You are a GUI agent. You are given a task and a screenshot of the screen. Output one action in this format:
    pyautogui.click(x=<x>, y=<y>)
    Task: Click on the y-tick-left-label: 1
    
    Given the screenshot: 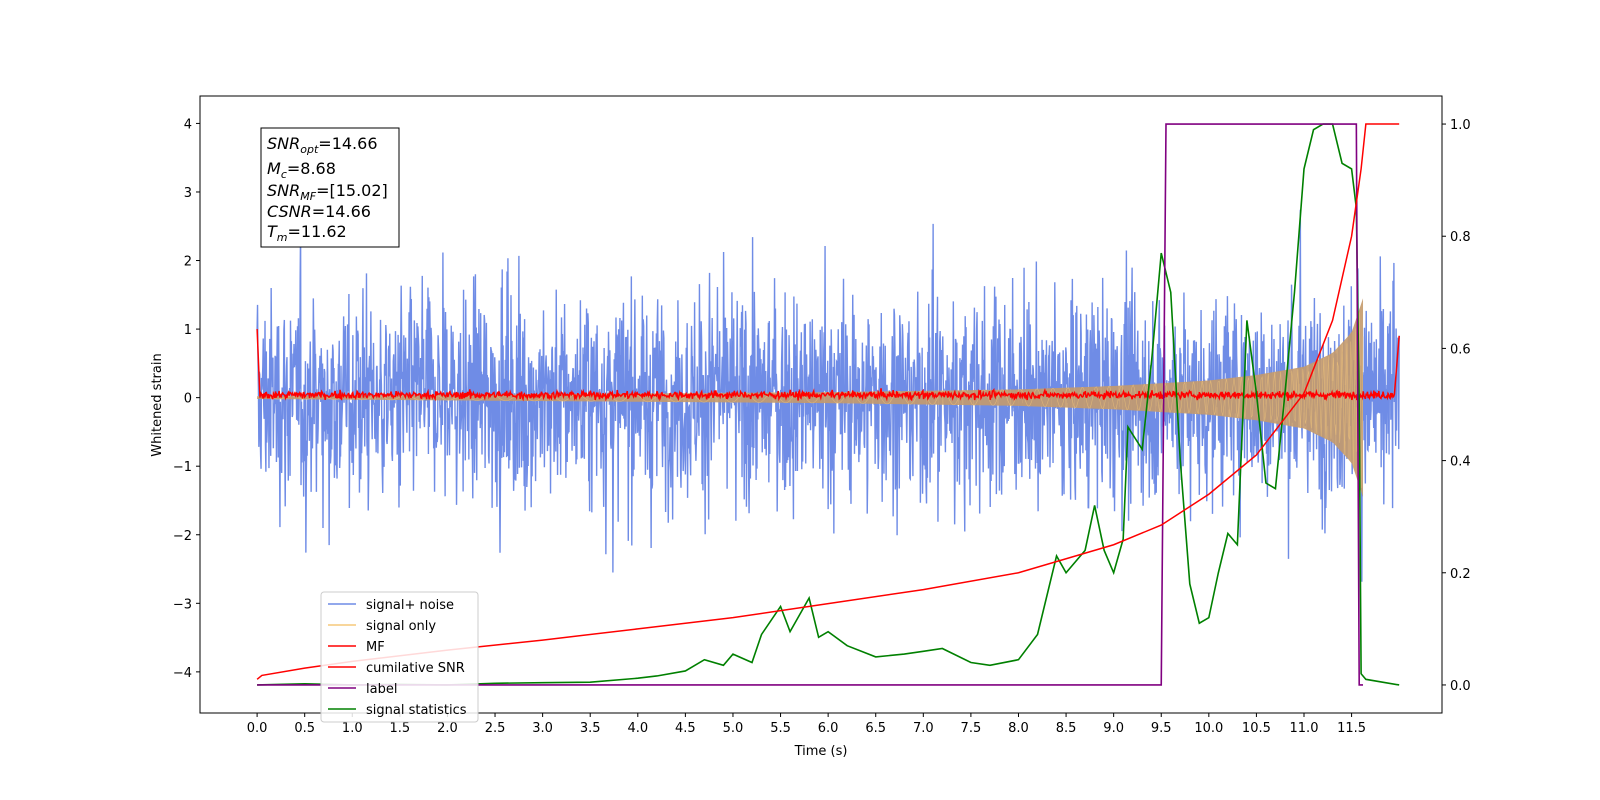 What is the action you would take?
    pyautogui.click(x=188, y=330)
    